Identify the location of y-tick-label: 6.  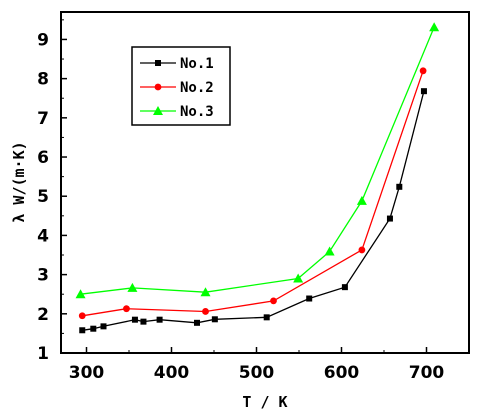
(43, 158).